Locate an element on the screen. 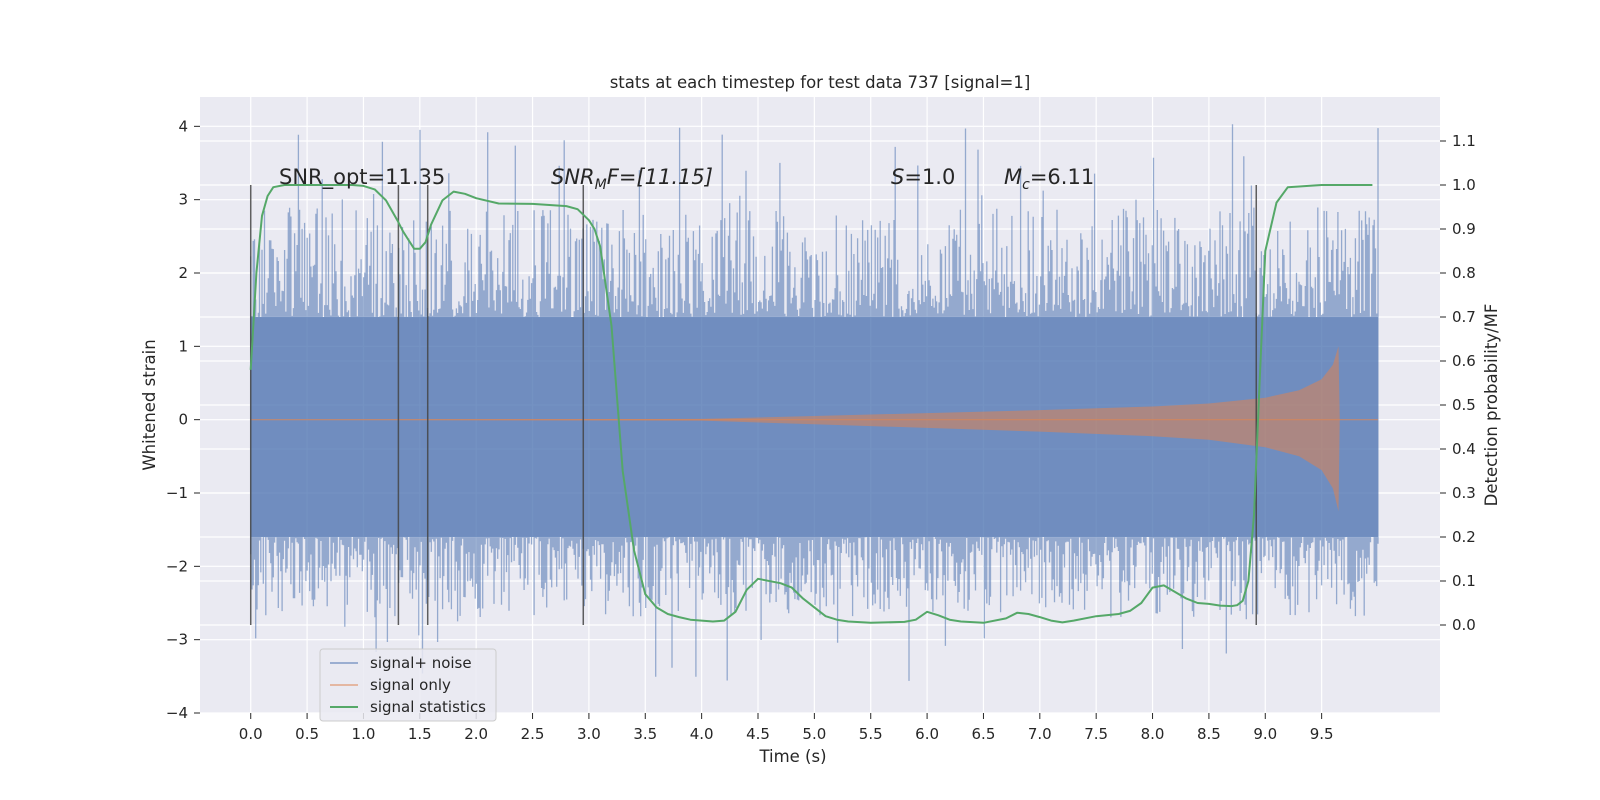 The image size is (1600, 800). x-tick-label: 4.5 is located at coordinates (758, 734).